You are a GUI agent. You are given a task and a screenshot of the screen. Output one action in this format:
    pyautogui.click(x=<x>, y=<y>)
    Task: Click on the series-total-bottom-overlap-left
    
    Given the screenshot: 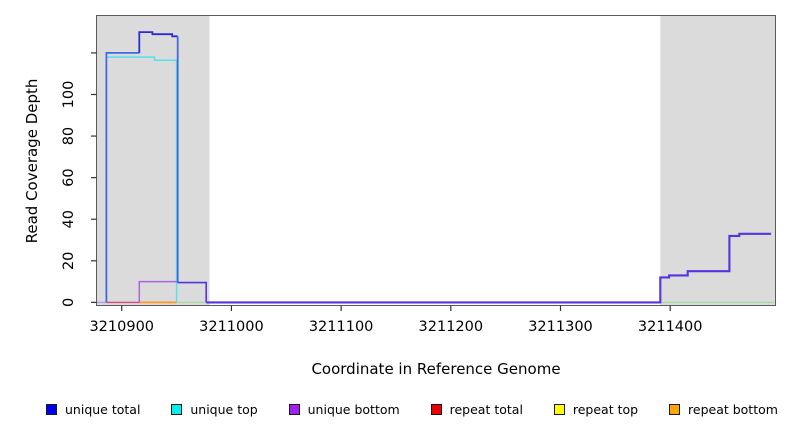 What is the action you would take?
    pyautogui.click(x=192, y=292)
    